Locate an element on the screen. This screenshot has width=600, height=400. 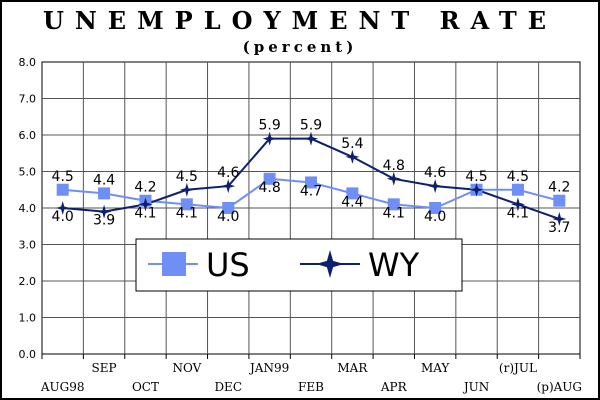
x-tick-label: AUG98 is located at coordinates (62, 387).